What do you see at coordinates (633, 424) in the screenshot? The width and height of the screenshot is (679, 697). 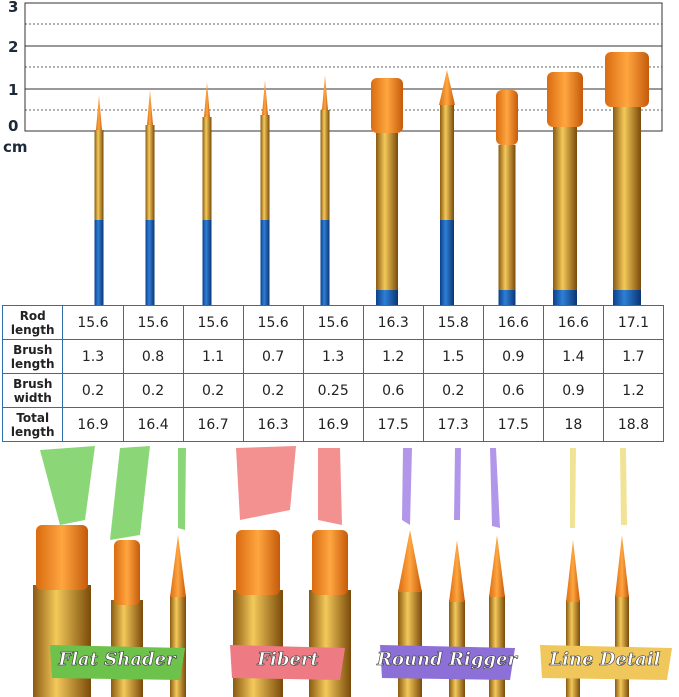 I see `table-cell: 18.8` at bounding box center [633, 424].